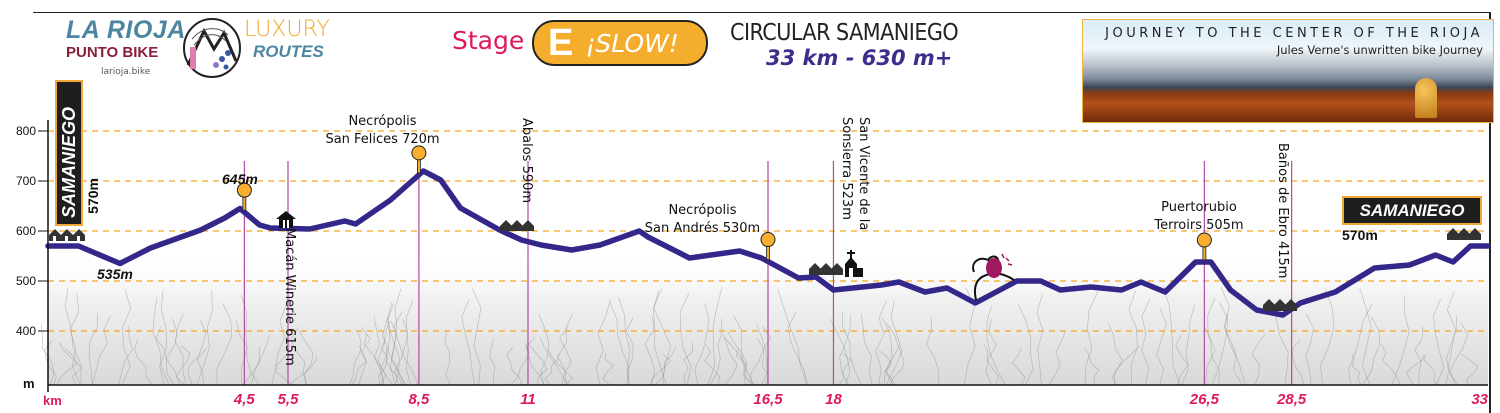 This screenshot has width=1500, height=413. I want to click on pin-marker, so click(1204, 240).